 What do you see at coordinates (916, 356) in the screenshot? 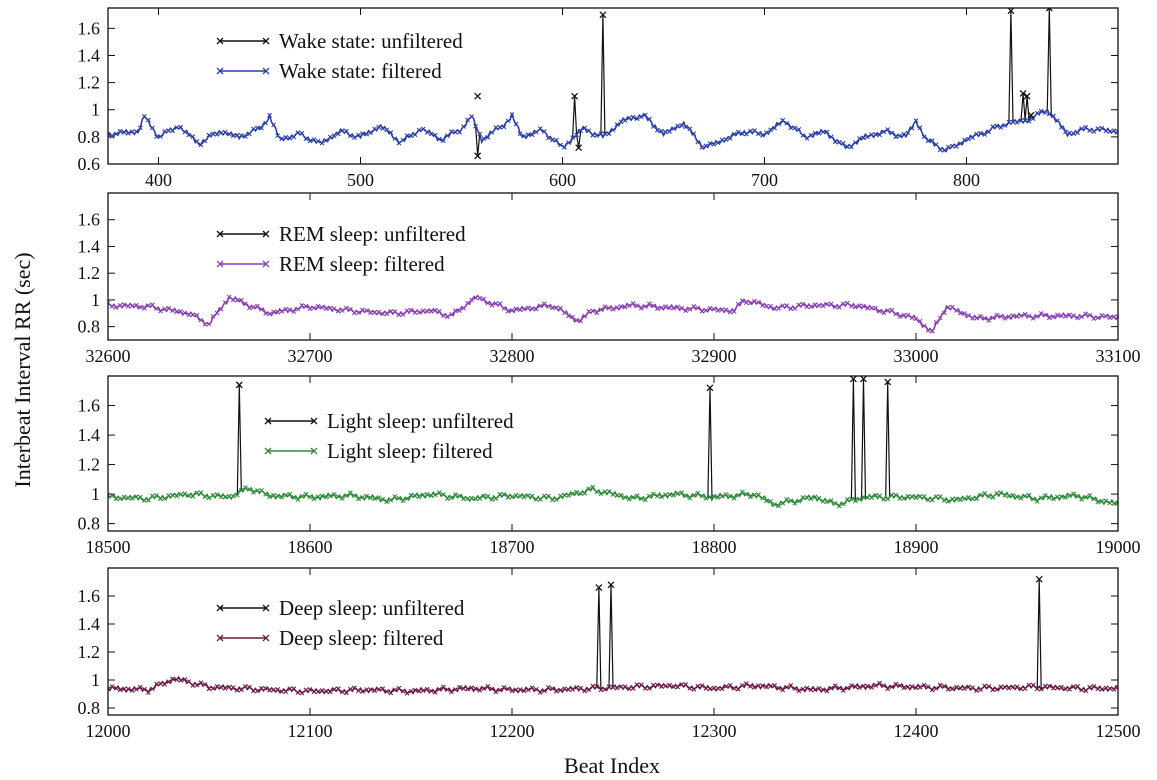
I see `x-tick-label: 33000` at bounding box center [916, 356].